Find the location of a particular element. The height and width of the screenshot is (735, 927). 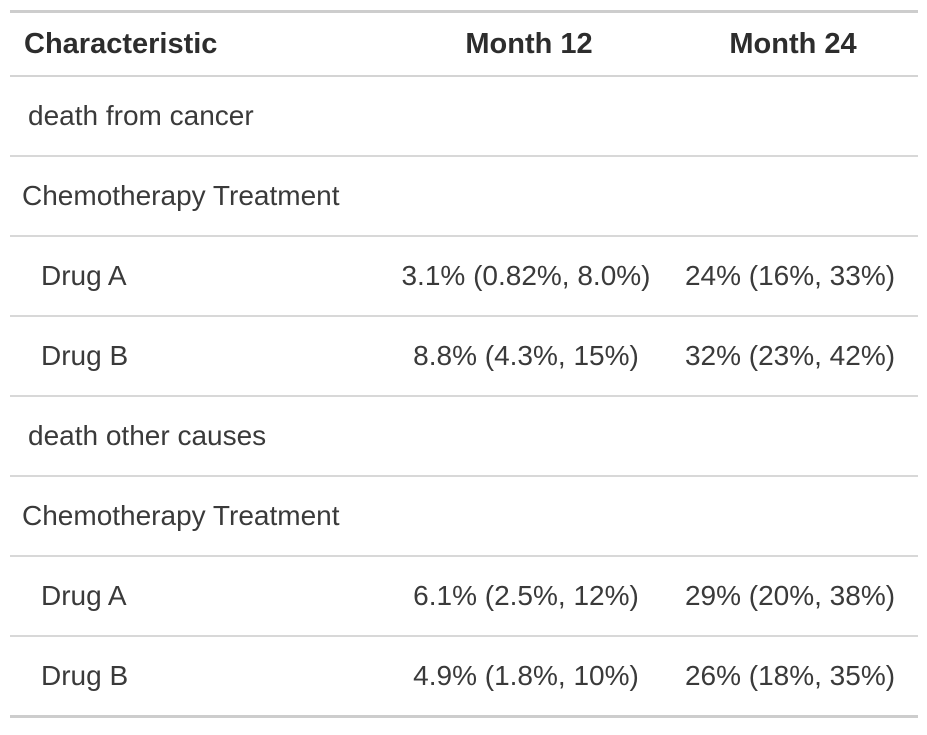

month12-cell: 4.9% (1.8%, 10%) is located at coordinates (526, 675).